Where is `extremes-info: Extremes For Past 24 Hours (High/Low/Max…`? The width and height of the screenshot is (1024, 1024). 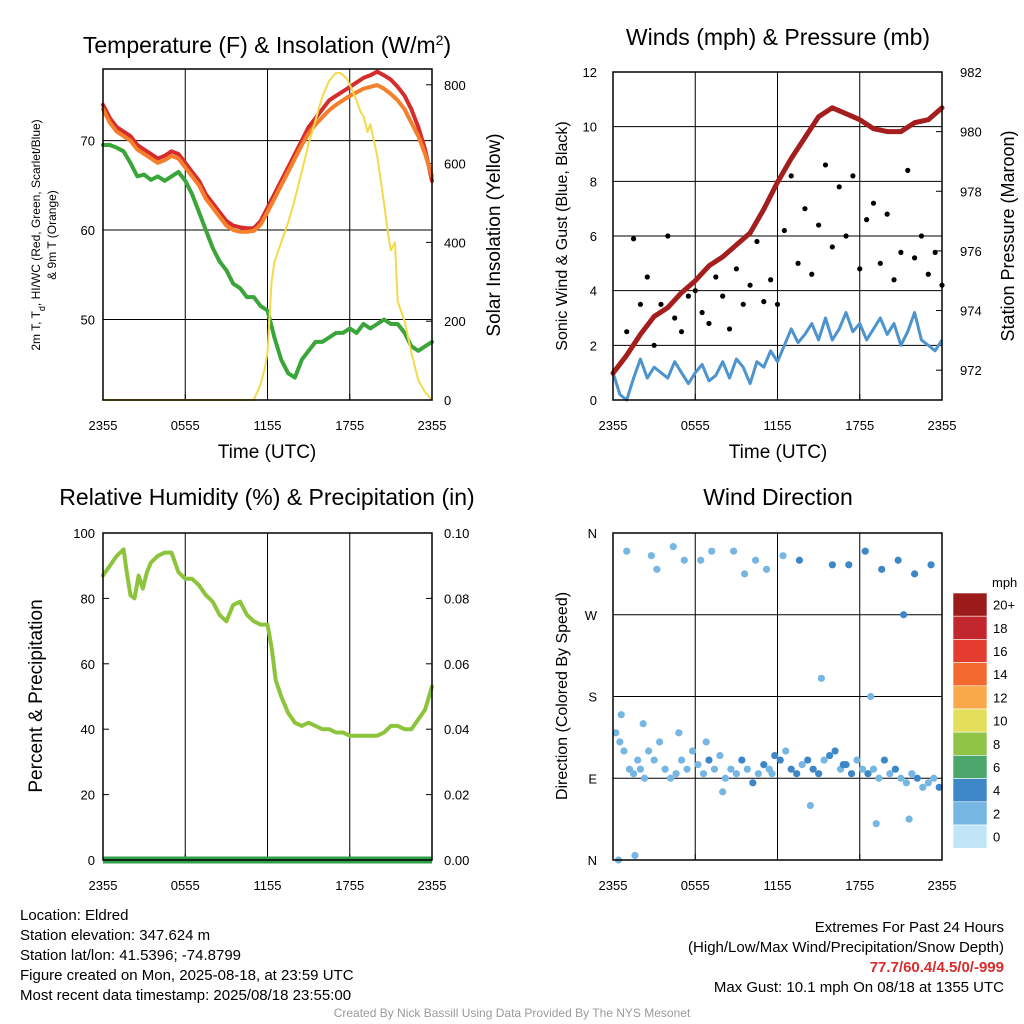
extremes-info: Extremes For Past 24 Hours (High/Low/Max… is located at coordinates (846, 958).